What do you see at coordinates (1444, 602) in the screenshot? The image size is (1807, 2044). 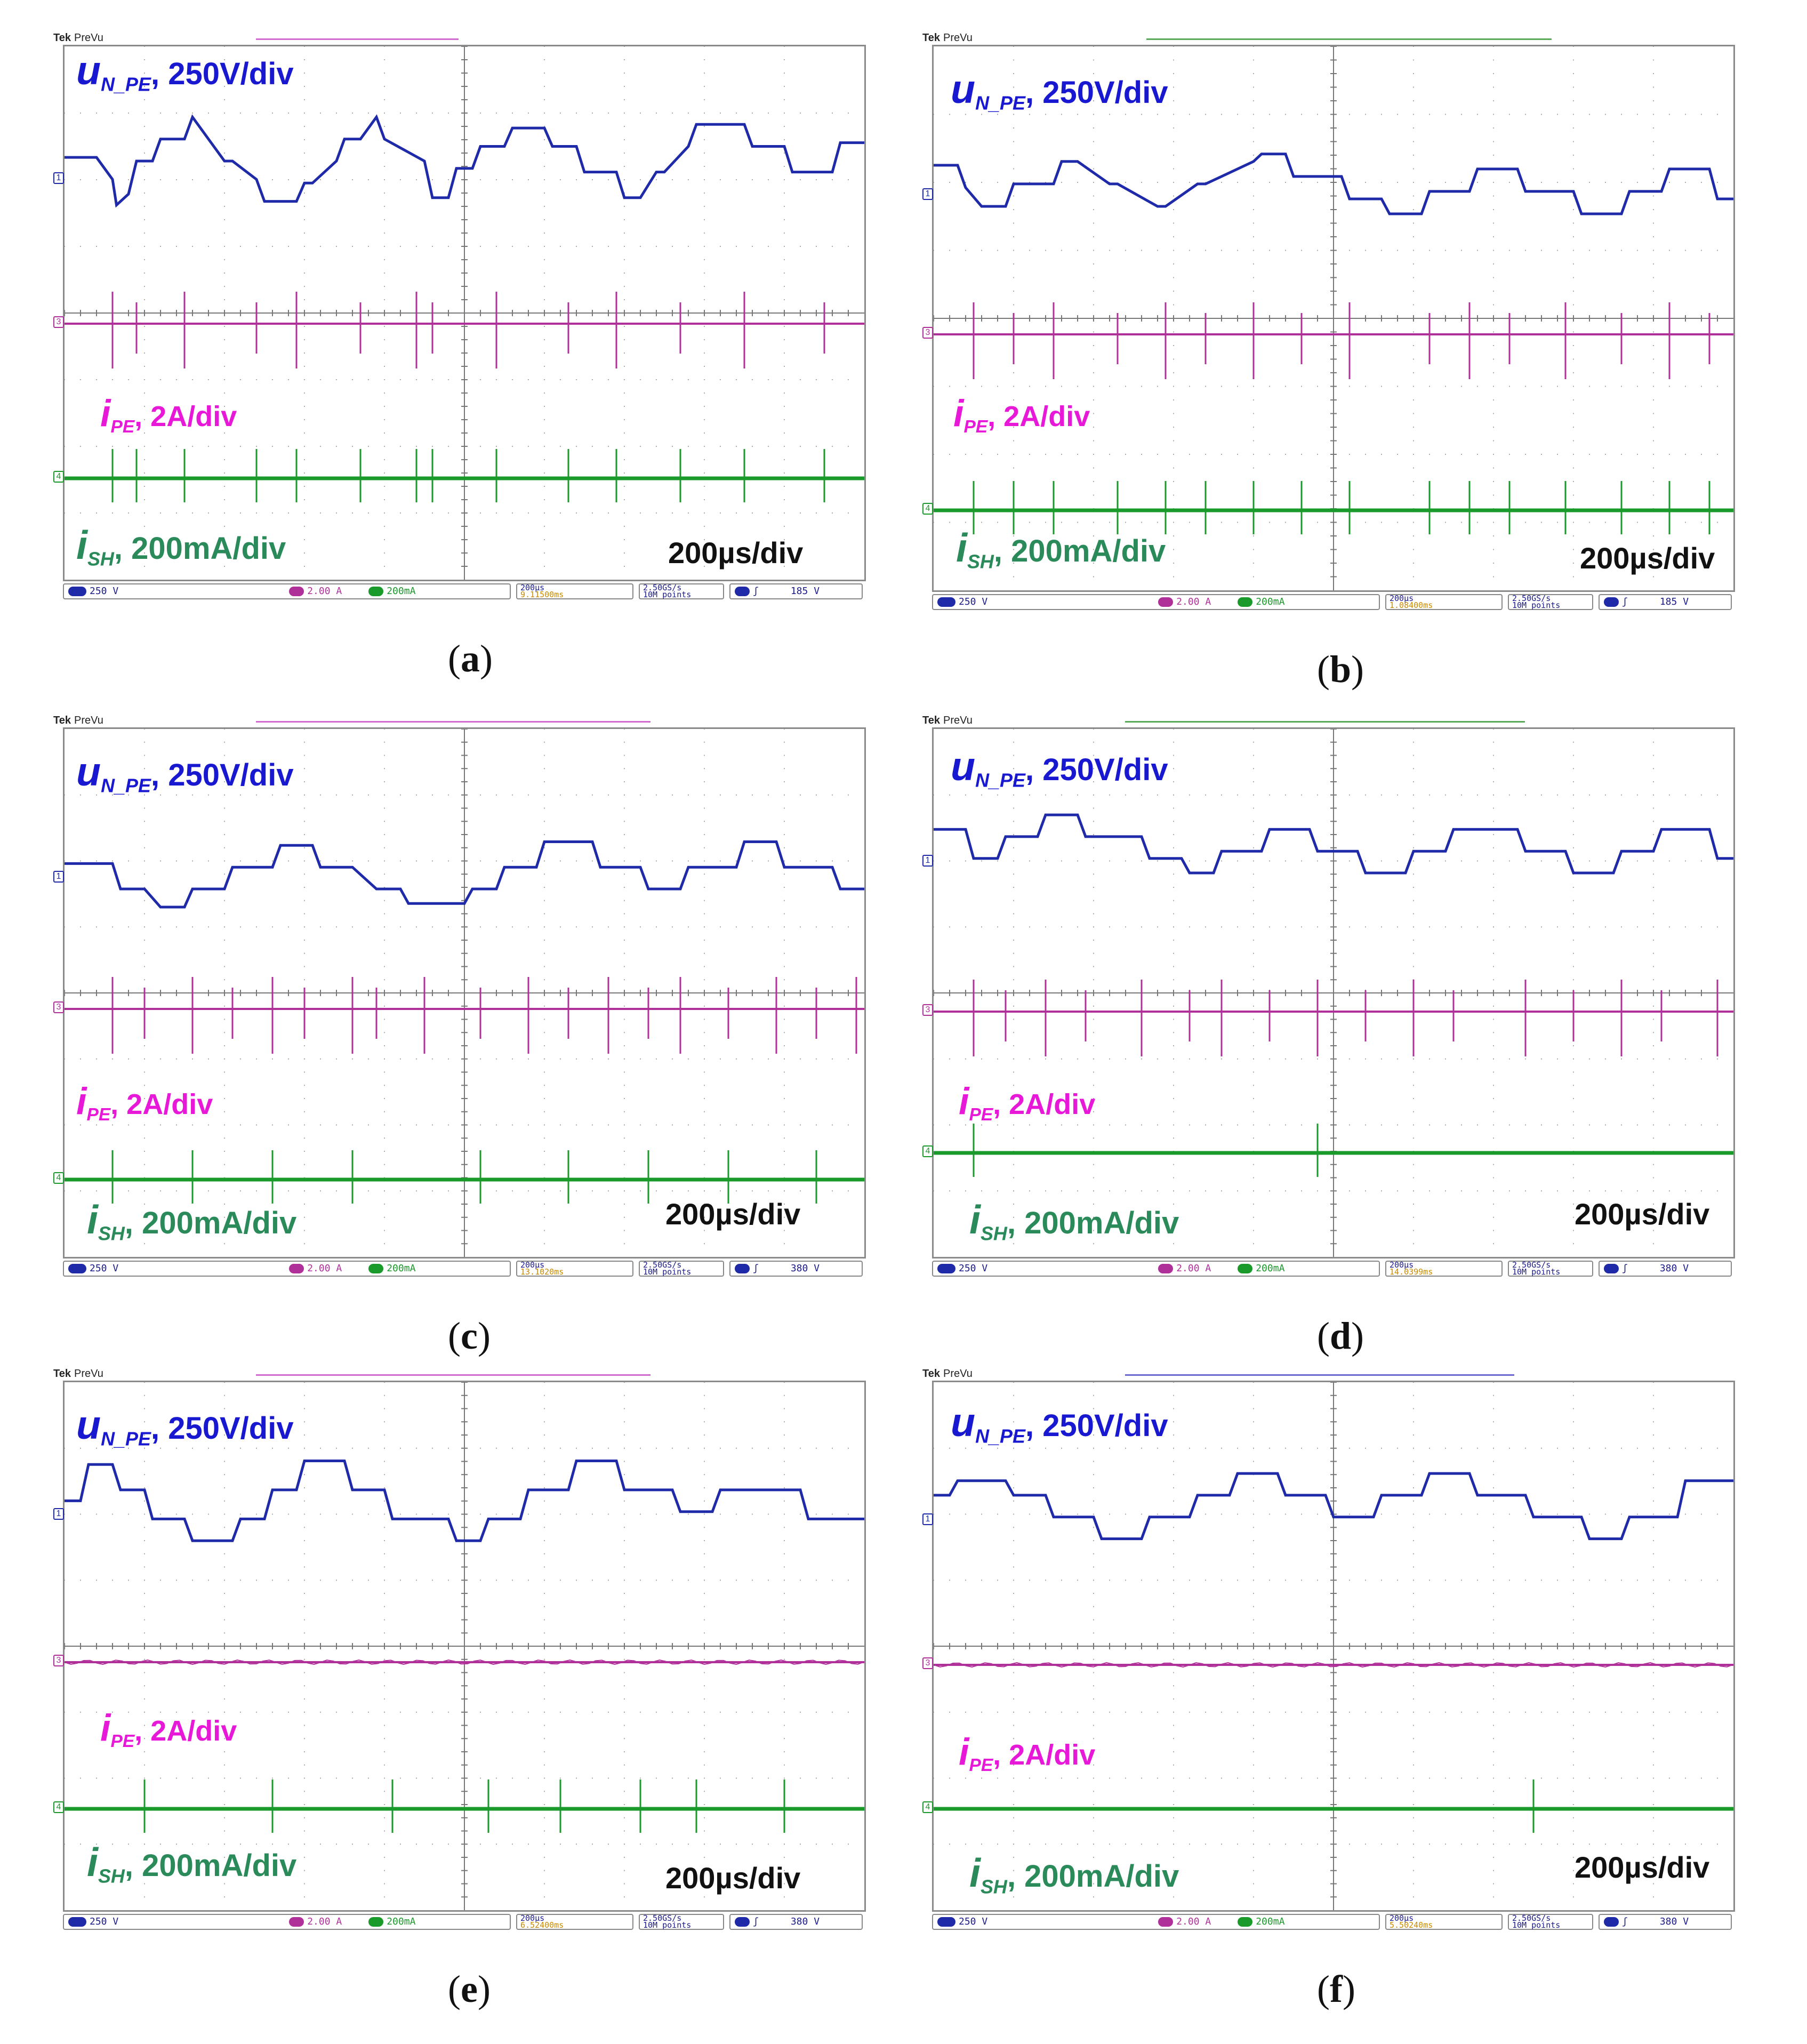 I see `horizontal-settings: 200µs 1.08400ms` at bounding box center [1444, 602].